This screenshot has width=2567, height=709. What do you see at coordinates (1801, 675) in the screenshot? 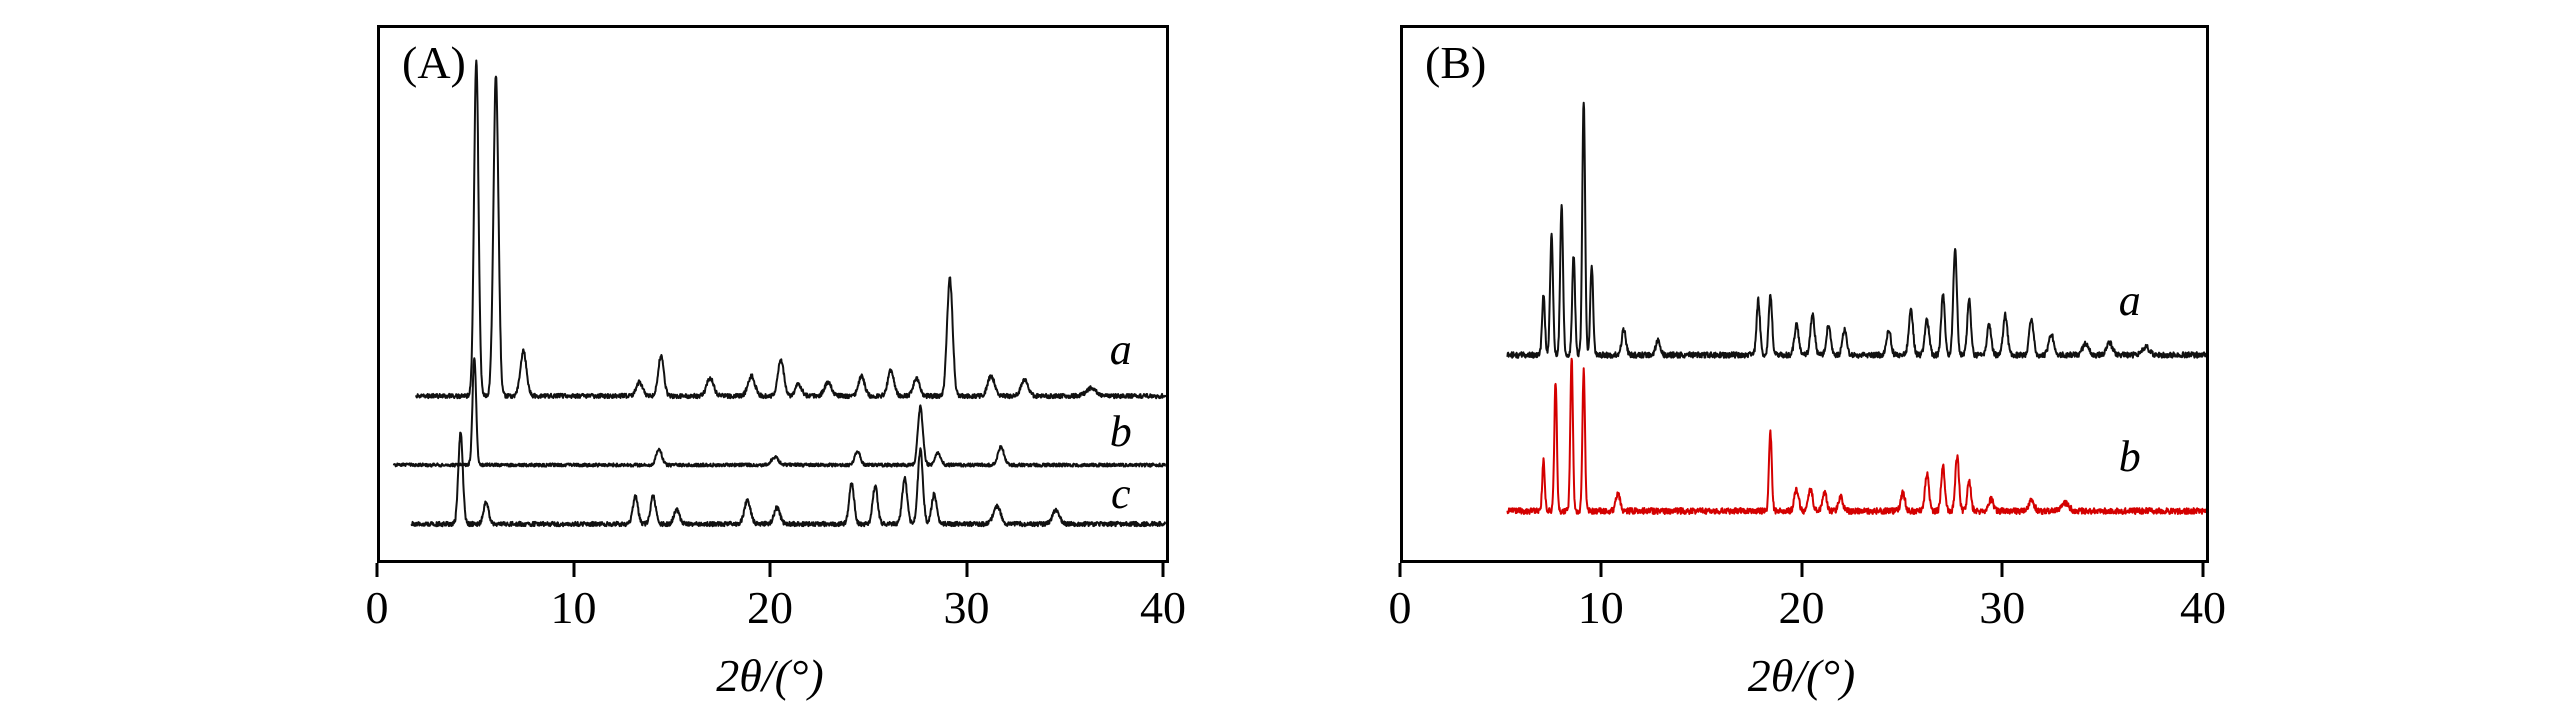
I see `panel-b-x-axis-title: 2θ/(°)` at bounding box center [1801, 675].